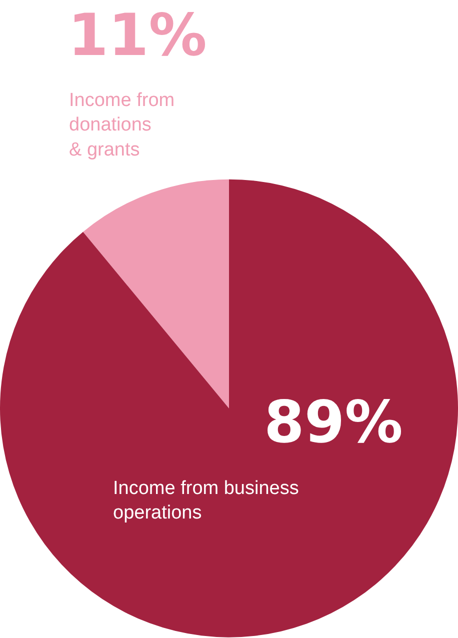  I want to click on slice-label: Income from business operations, so click(206, 501).